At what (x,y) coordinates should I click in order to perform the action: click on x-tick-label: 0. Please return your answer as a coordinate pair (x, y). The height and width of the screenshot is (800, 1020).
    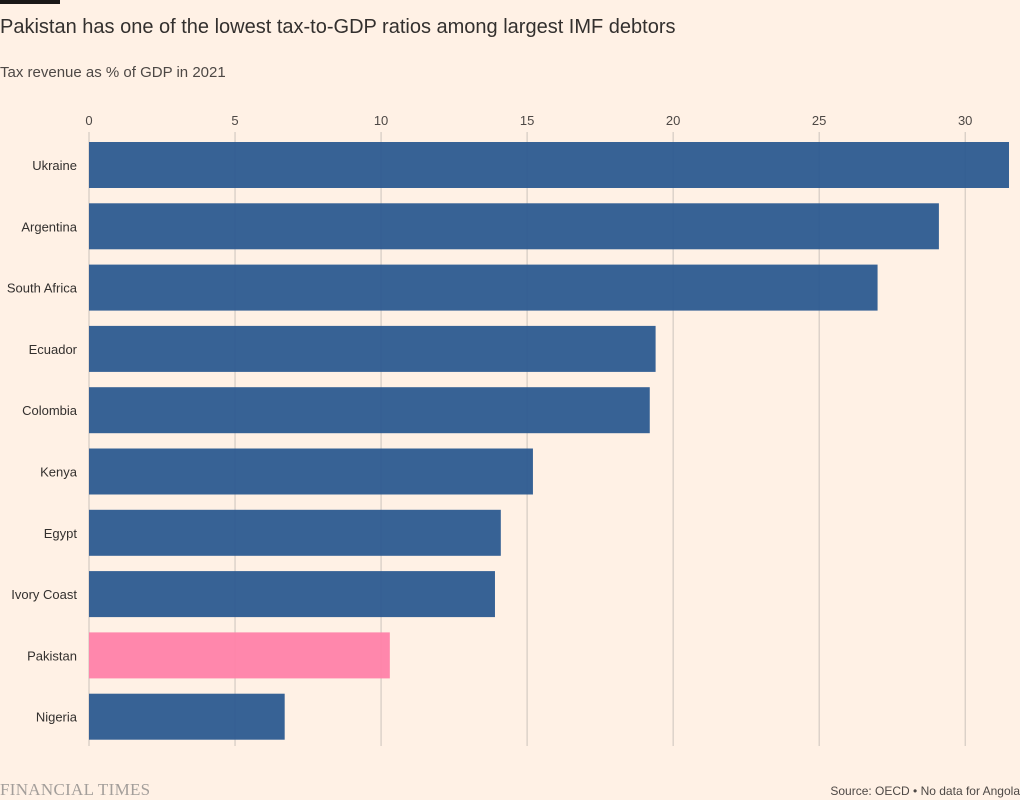
    Looking at the image, I should click on (88, 120).